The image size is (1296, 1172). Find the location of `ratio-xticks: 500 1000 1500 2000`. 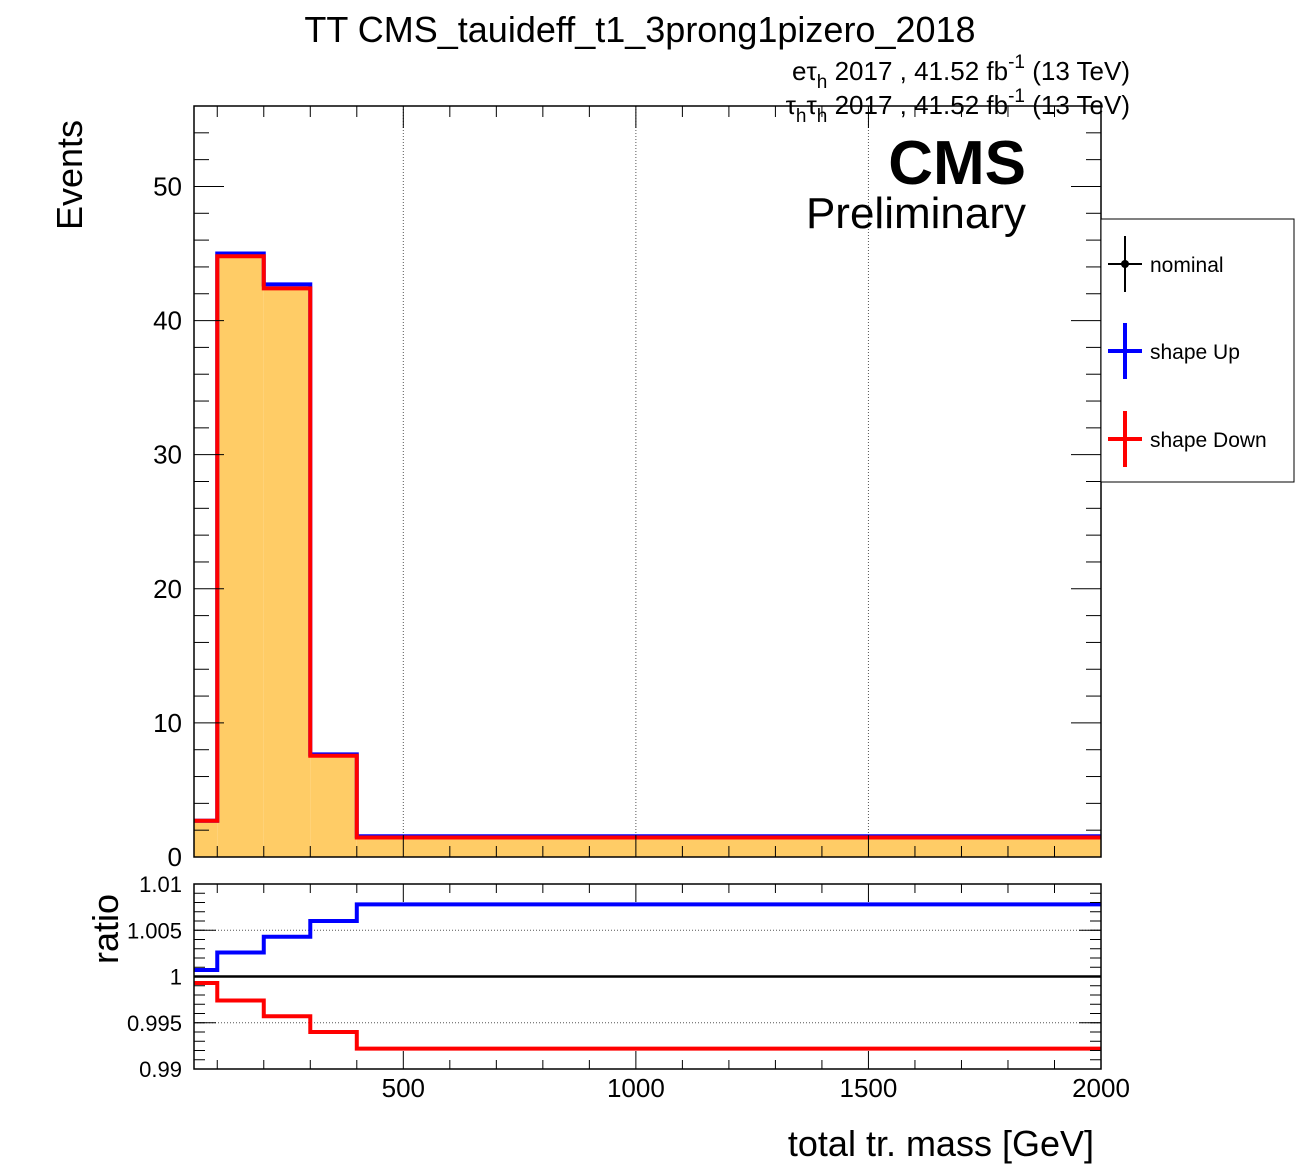

ratio-xticks: 500 1000 1500 2000 is located at coordinates (673, 993).